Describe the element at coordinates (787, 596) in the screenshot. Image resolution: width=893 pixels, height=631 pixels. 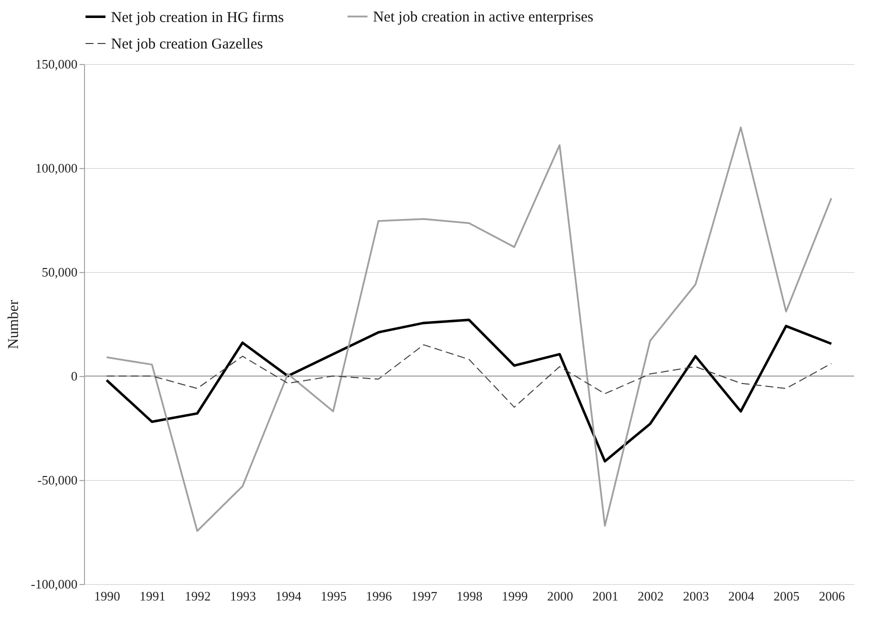
I see `x-tick-label: 2005` at that location.